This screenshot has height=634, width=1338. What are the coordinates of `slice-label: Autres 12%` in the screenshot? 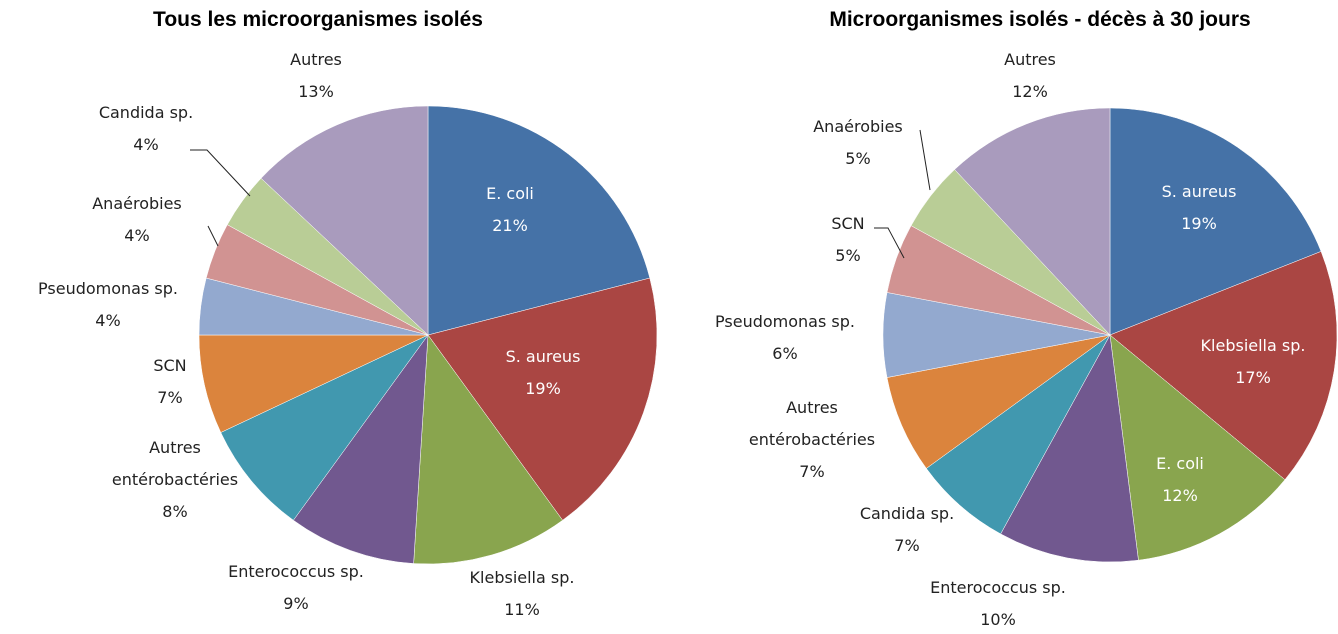 It's located at (1030, 76).